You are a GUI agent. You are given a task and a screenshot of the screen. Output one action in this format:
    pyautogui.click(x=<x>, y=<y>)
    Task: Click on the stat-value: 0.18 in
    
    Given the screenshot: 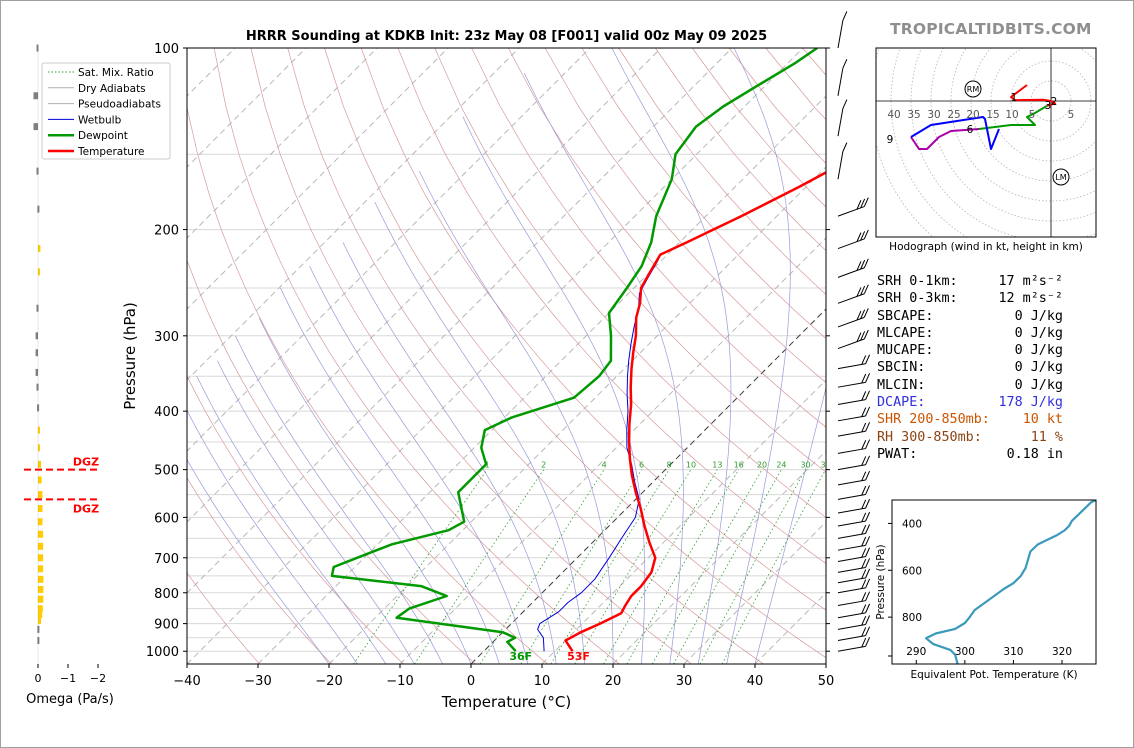 What is the action you would take?
    pyautogui.click(x=1034, y=454)
    